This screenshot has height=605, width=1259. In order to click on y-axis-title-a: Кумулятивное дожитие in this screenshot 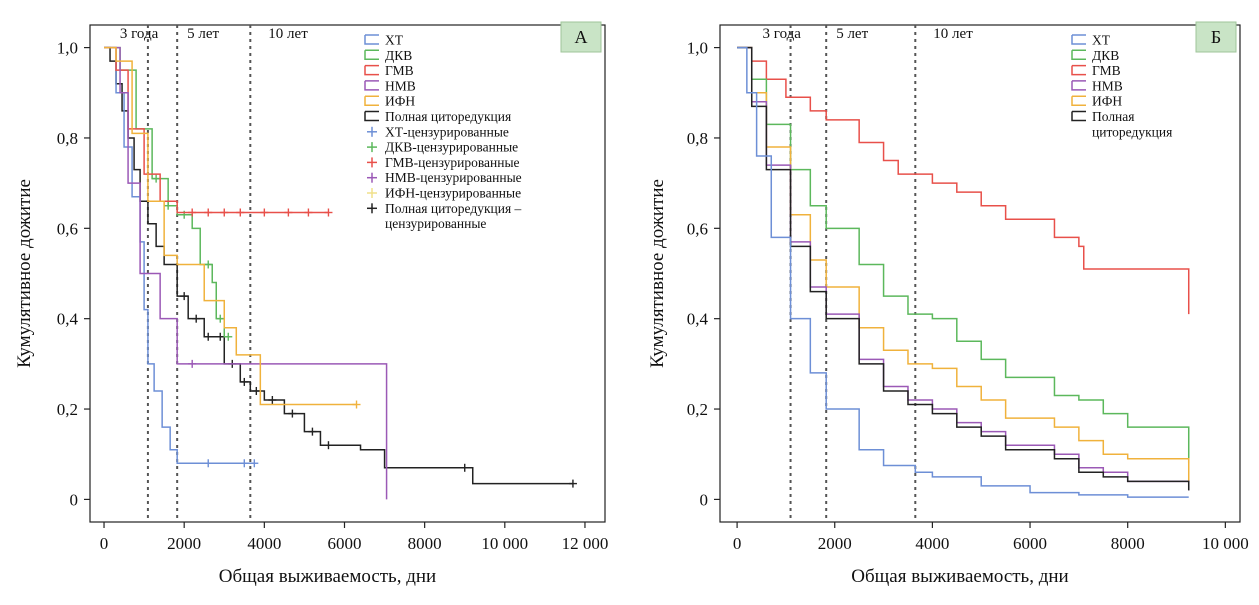, I will do `click(24, 273)`.